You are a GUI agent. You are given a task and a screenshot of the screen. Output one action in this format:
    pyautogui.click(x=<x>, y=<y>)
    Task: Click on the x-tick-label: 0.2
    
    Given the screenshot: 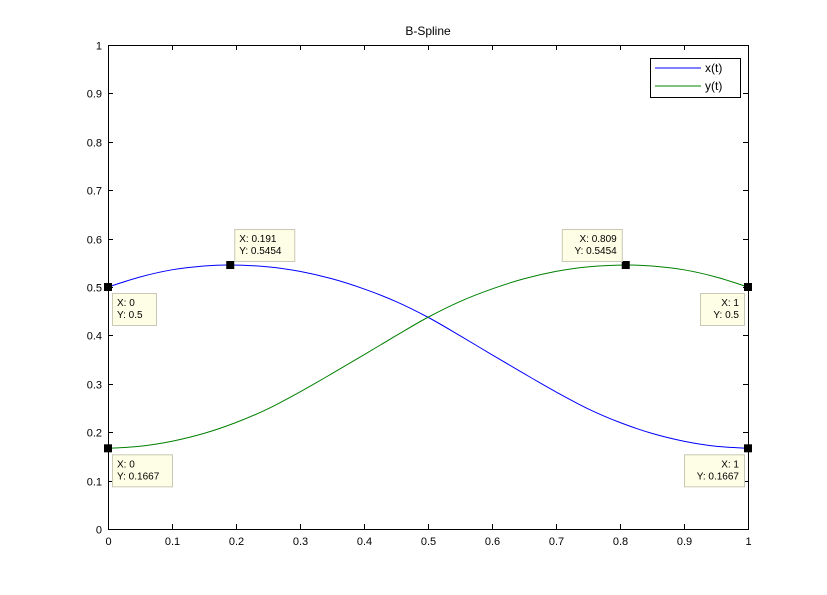 What is the action you would take?
    pyautogui.click(x=236, y=542)
    